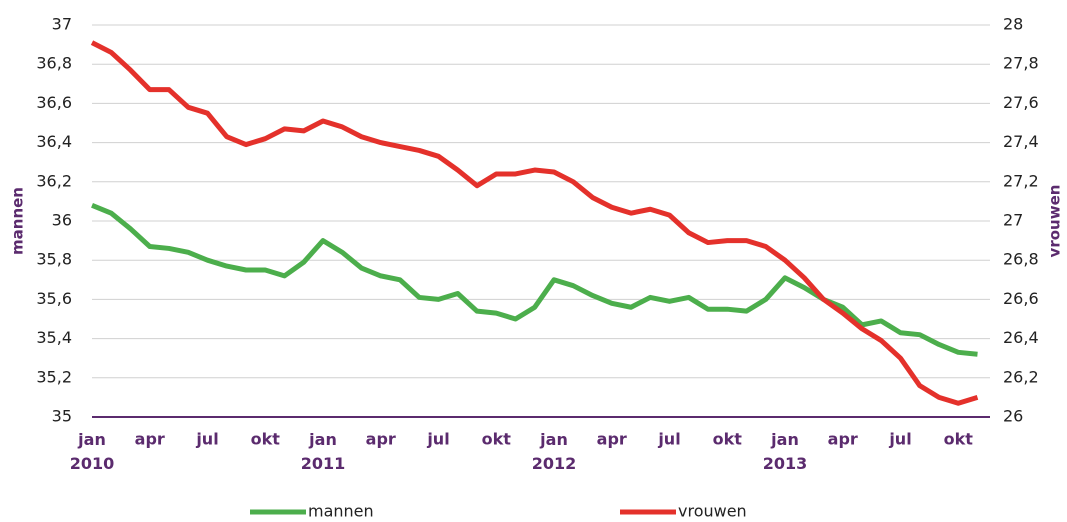 The image size is (1067, 522). Describe the element at coordinates (1021, 63) in the screenshot. I see `y2-tick-label: 27,8` at that location.